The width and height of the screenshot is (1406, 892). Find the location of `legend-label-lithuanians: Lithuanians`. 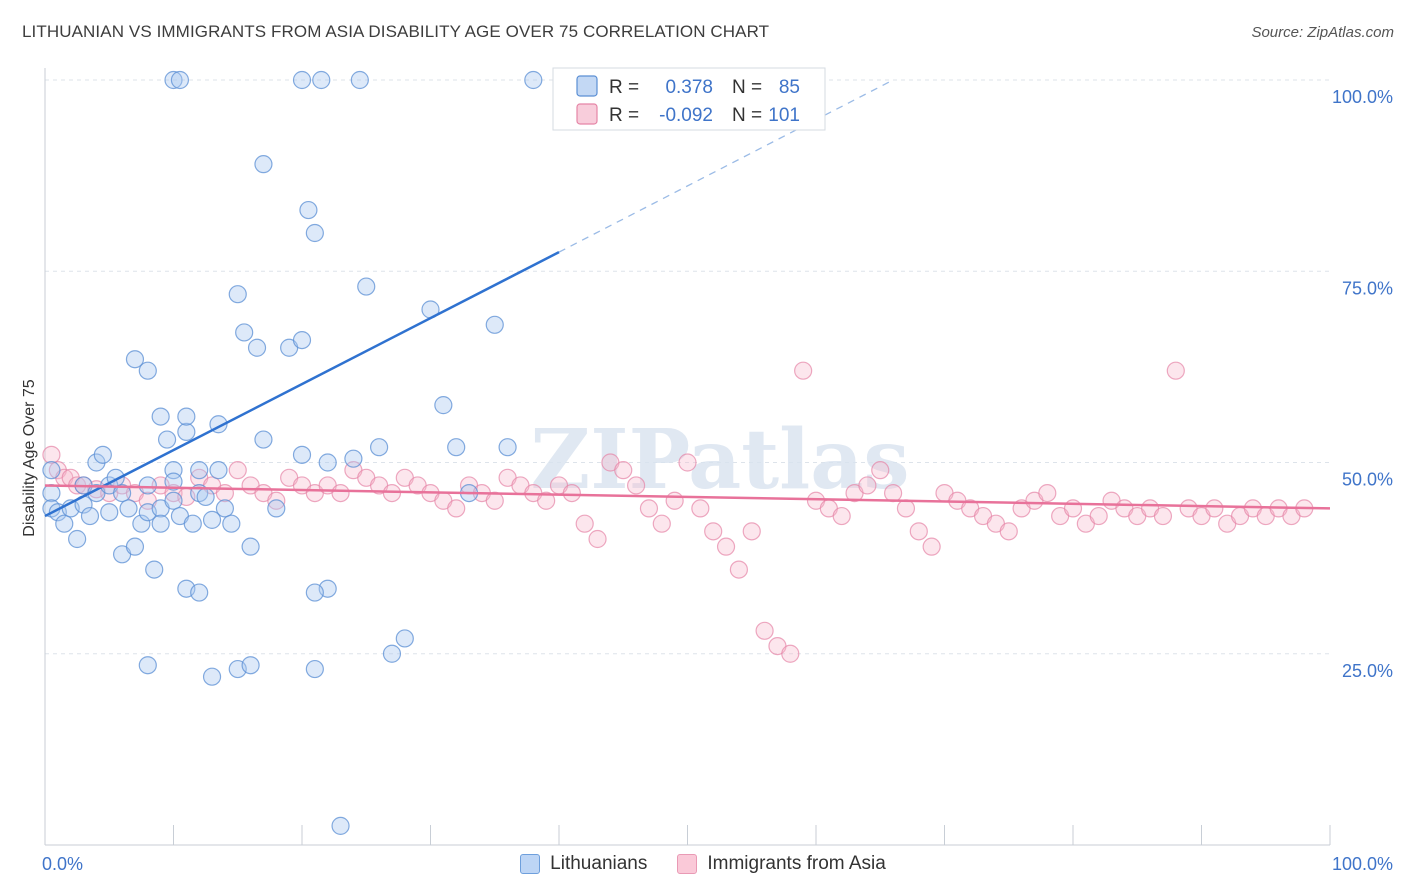

legend-label-lithuanians: Lithuanians is located at coordinates (599, 863).